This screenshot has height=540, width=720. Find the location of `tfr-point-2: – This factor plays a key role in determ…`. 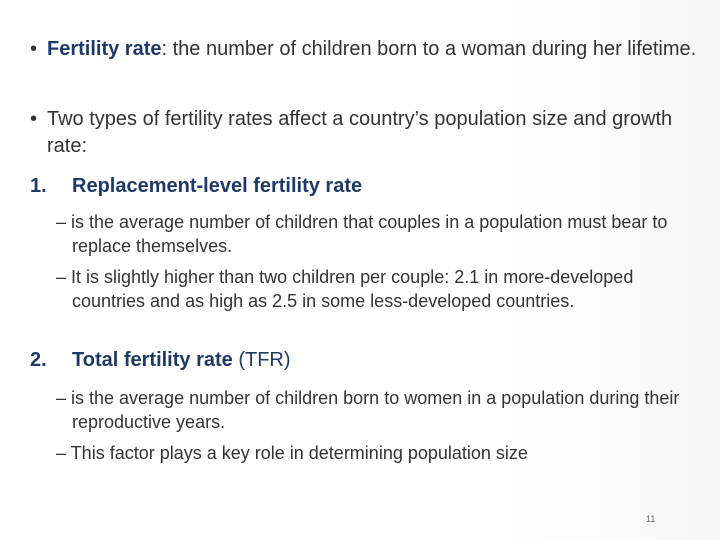

tfr-point-2: – This factor plays a key role in determ… is located at coordinates (292, 453).